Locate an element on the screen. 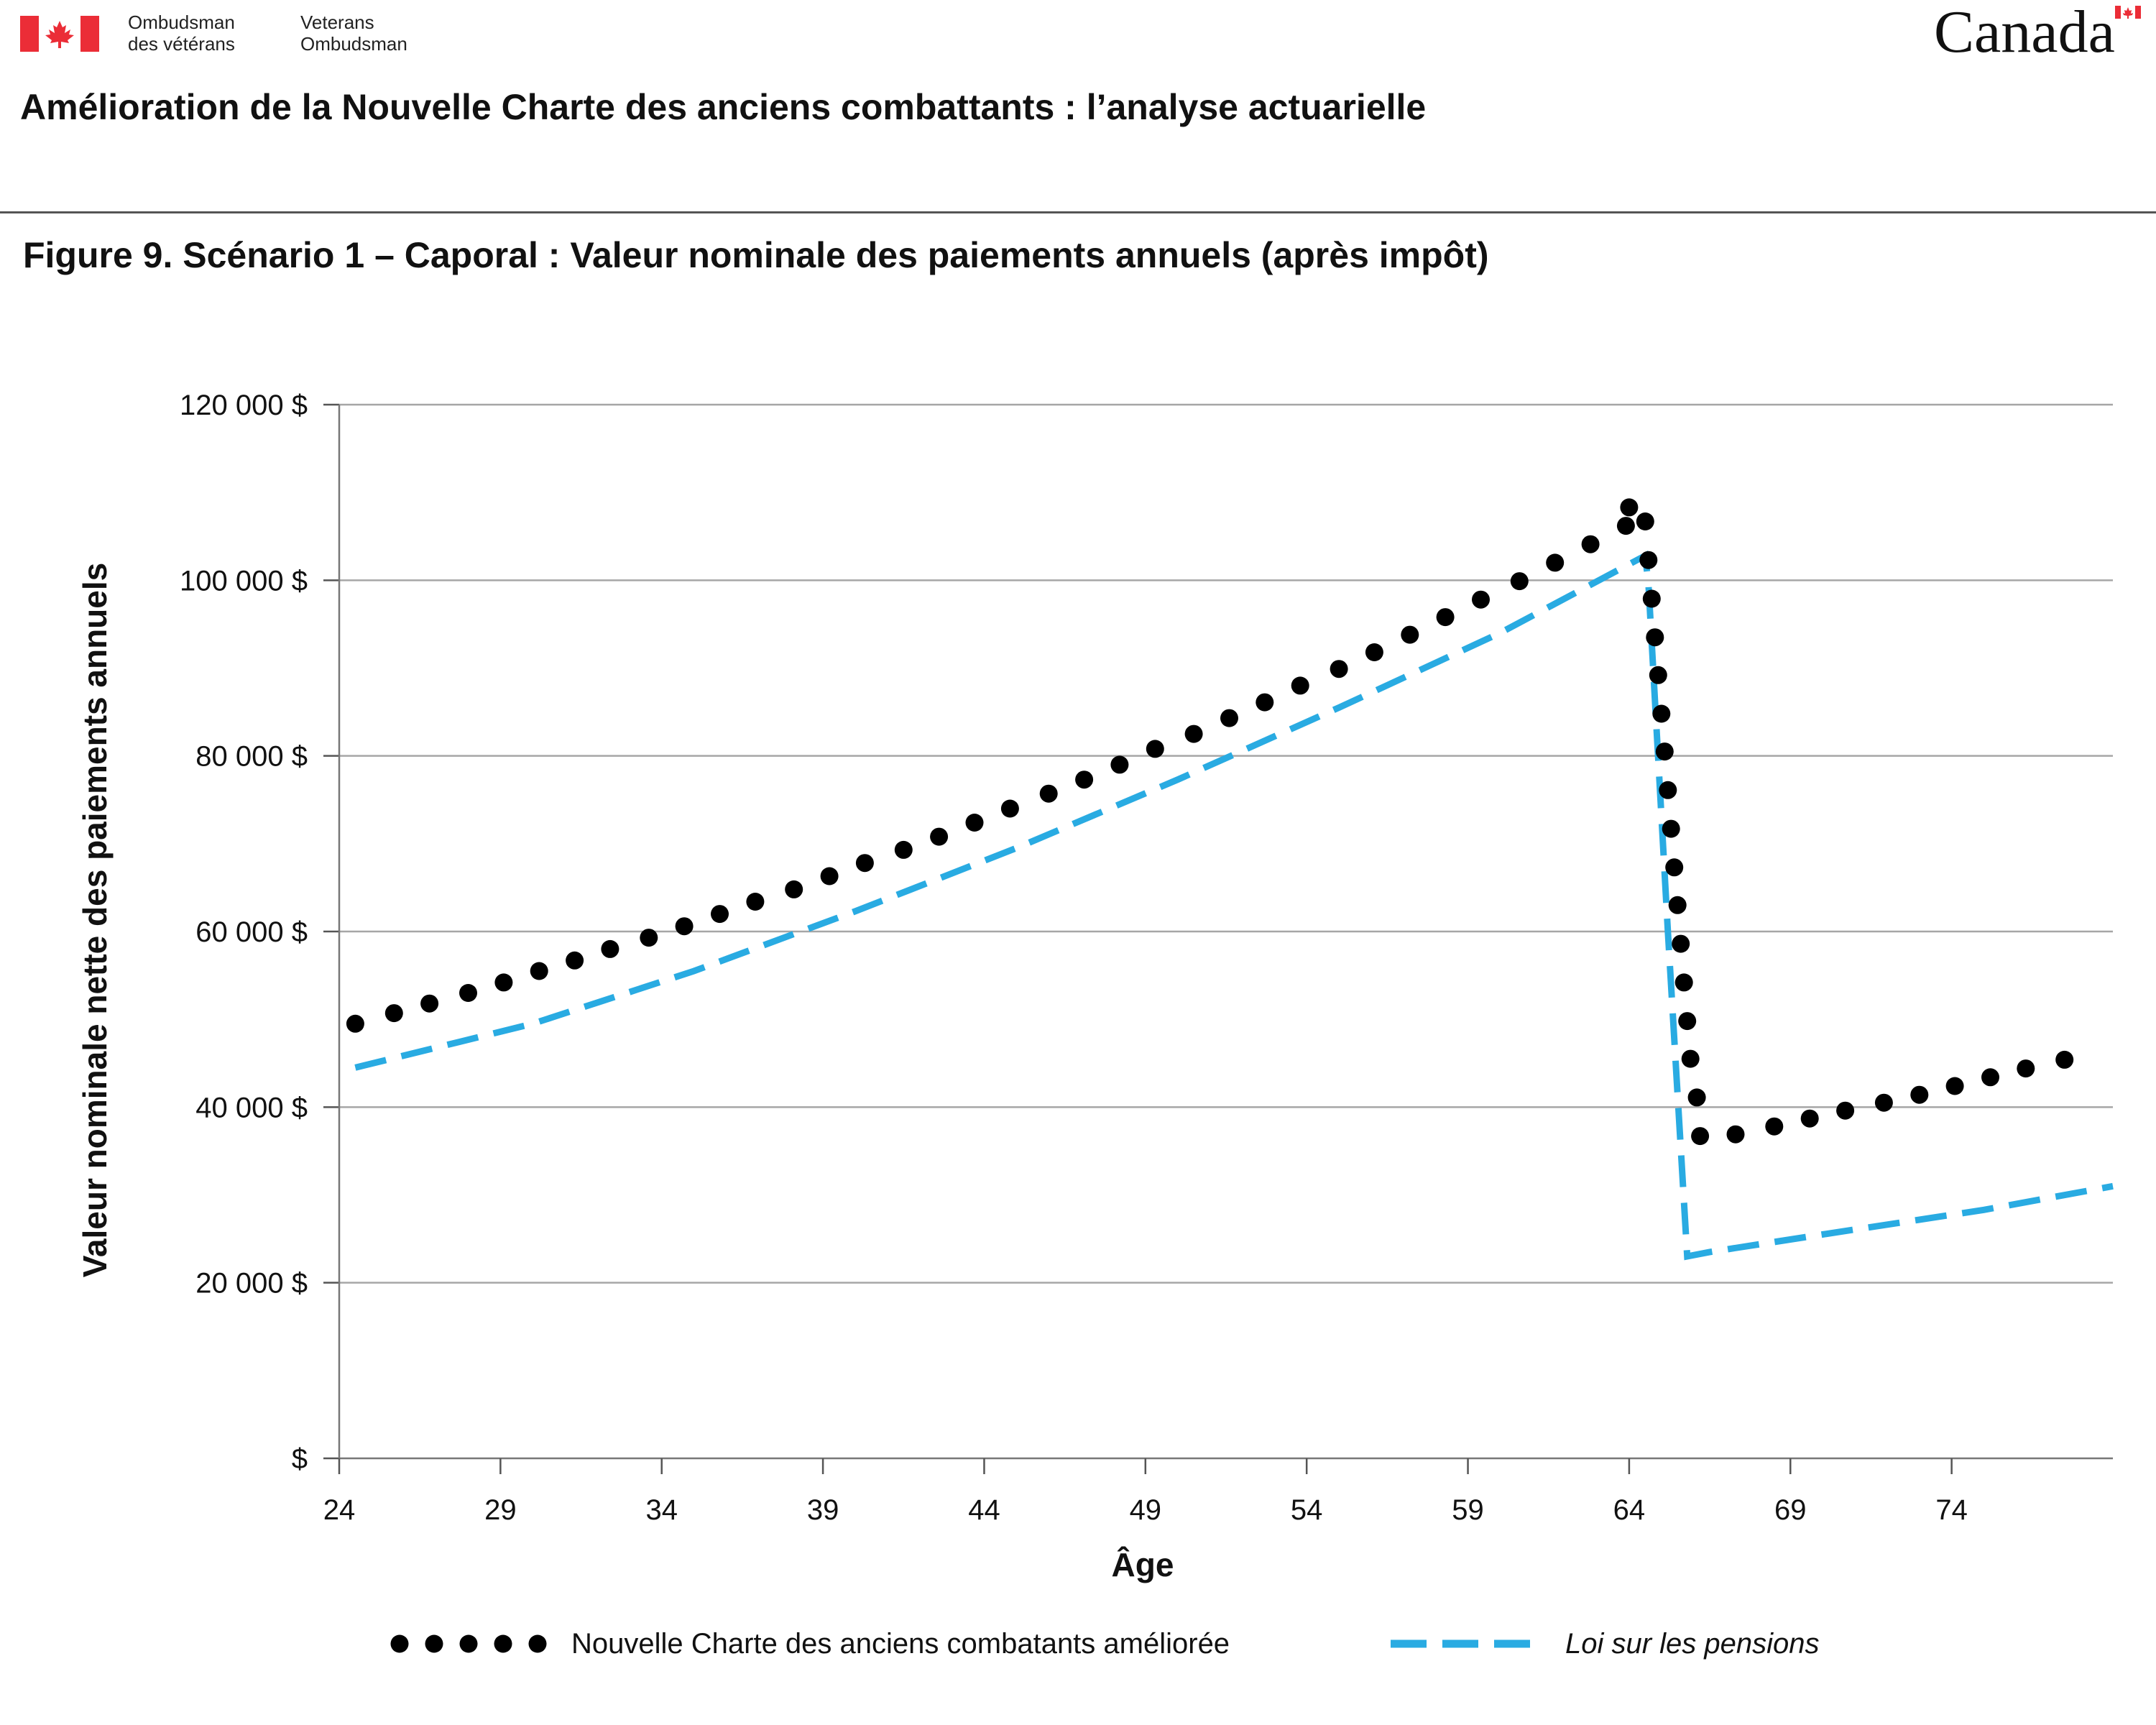  y-tick-label: $ is located at coordinates (300, 1459).